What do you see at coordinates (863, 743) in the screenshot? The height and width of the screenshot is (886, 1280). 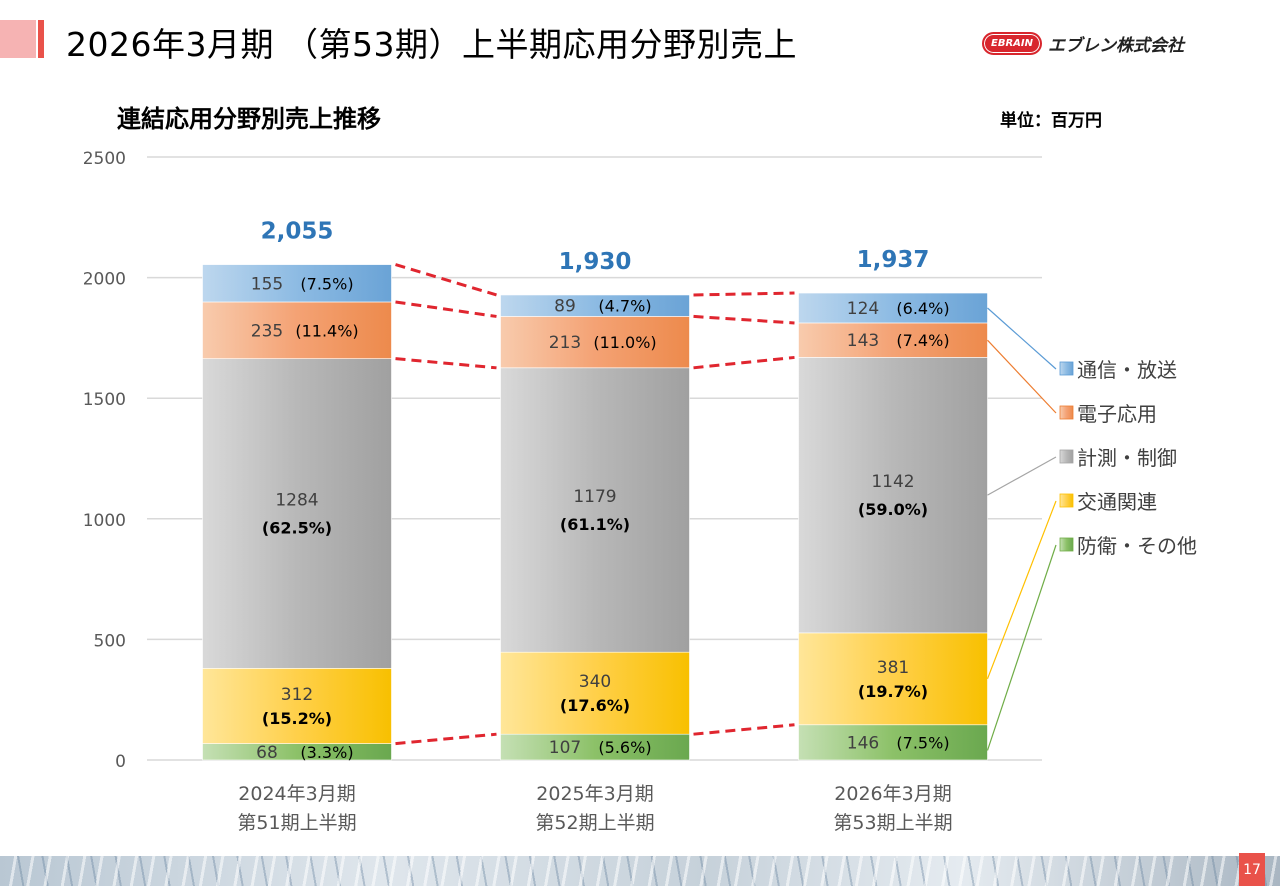 I see `value-label: 146` at bounding box center [863, 743].